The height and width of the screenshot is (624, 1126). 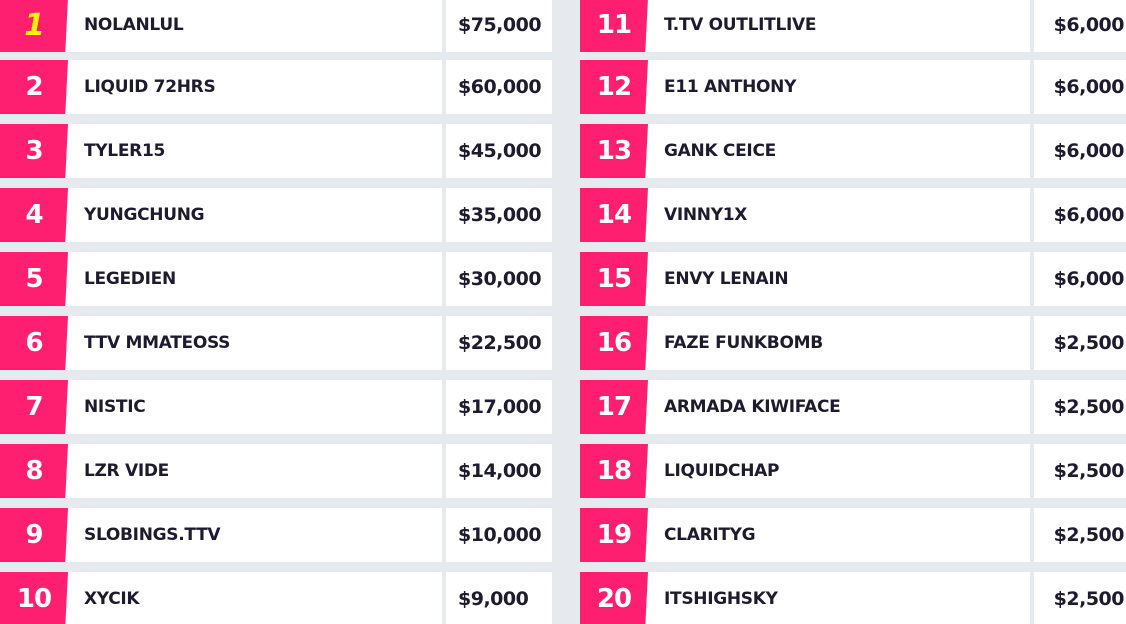 I want to click on rank-badge: 19, so click(x=614, y=535).